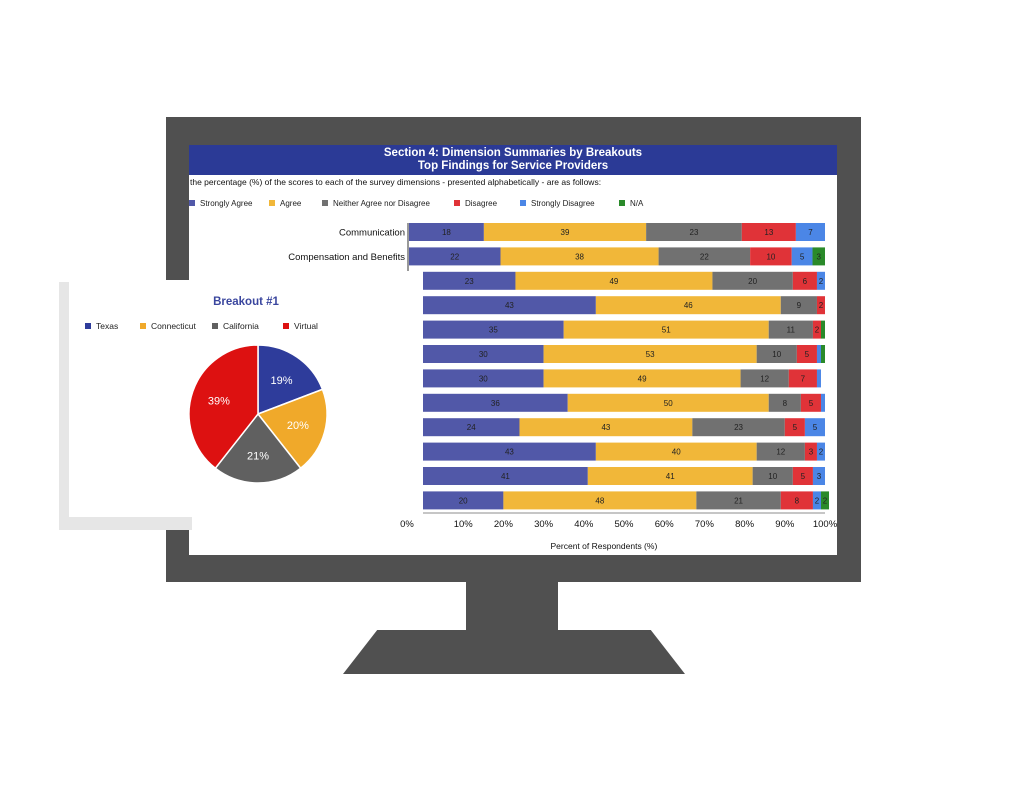 The height and width of the screenshot is (791, 1024). I want to click on bar-value-label: 50, so click(668, 403).